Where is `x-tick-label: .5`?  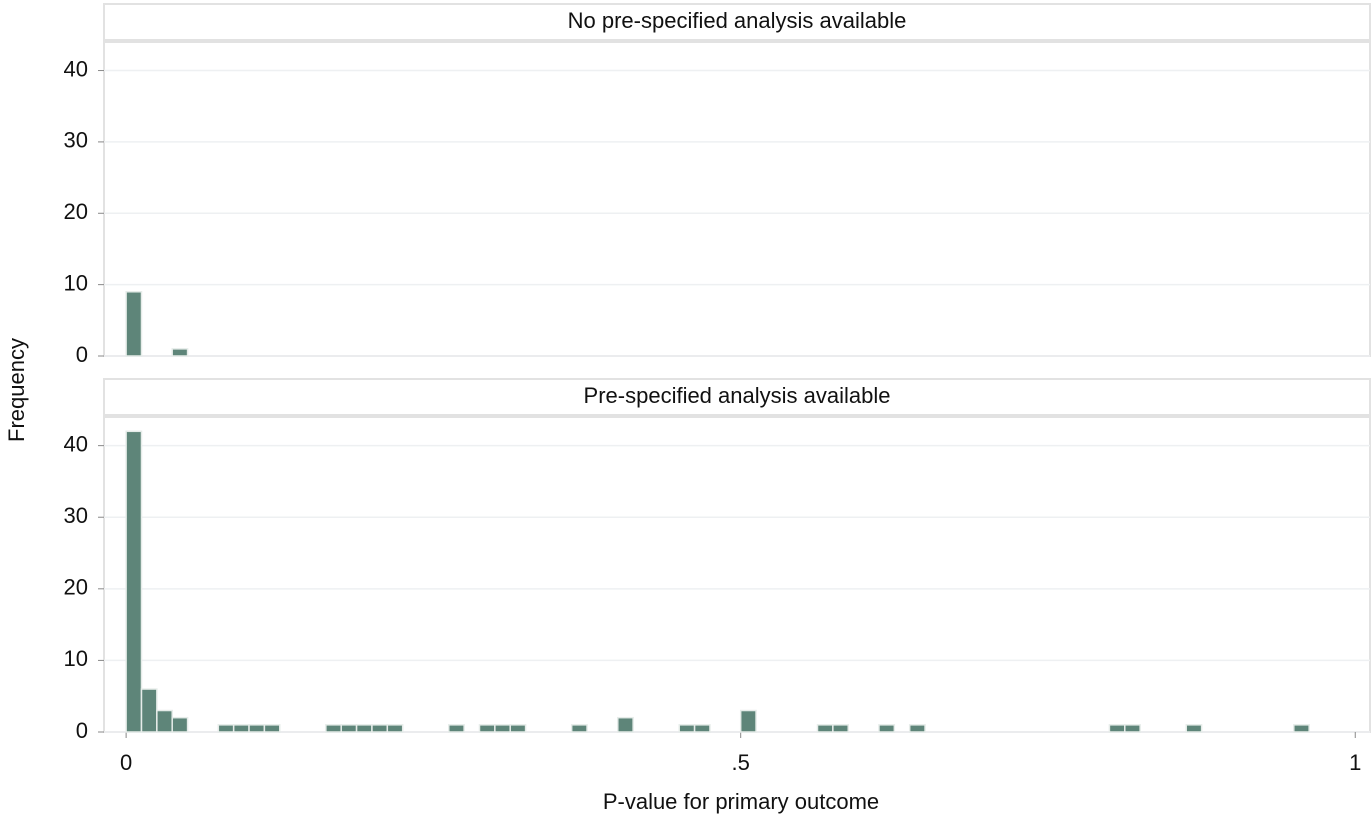
x-tick-label: .5 is located at coordinates (741, 762).